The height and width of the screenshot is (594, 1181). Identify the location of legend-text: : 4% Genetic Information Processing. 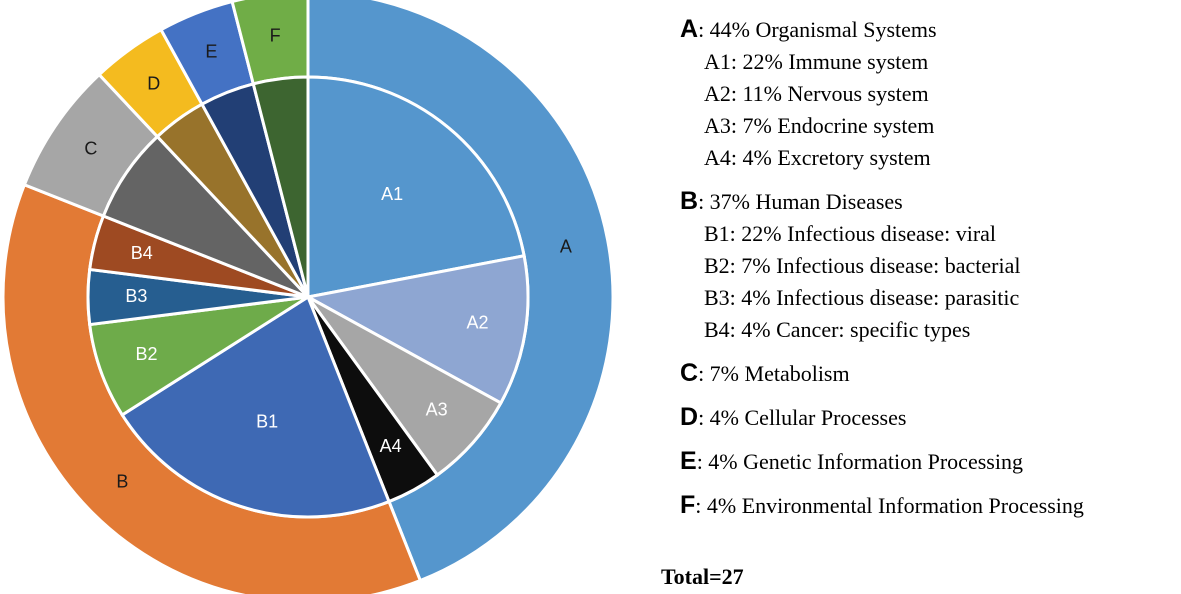
(859, 461).